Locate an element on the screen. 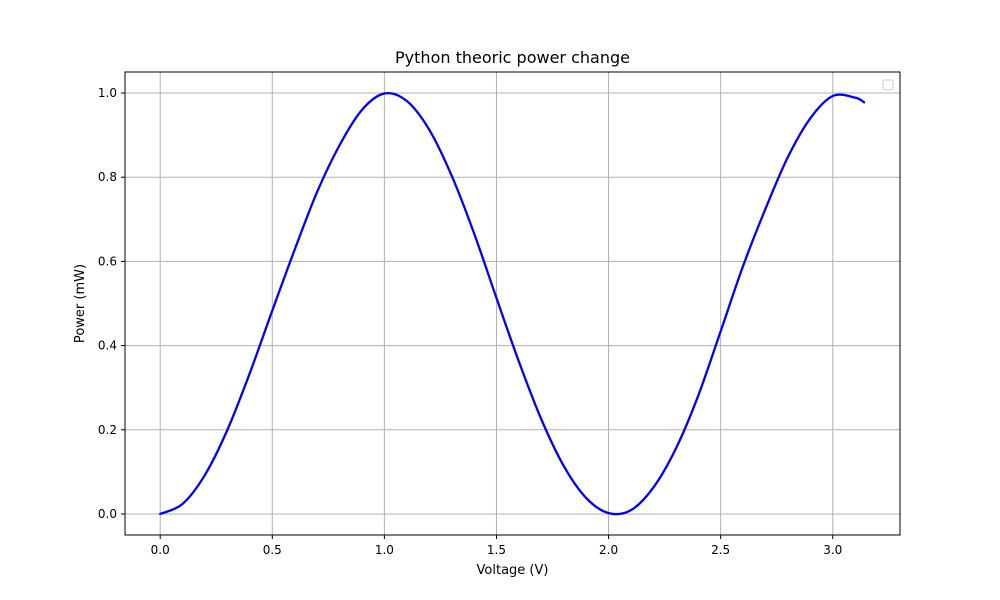  y-tick-label: 0.6 is located at coordinates (107, 261).